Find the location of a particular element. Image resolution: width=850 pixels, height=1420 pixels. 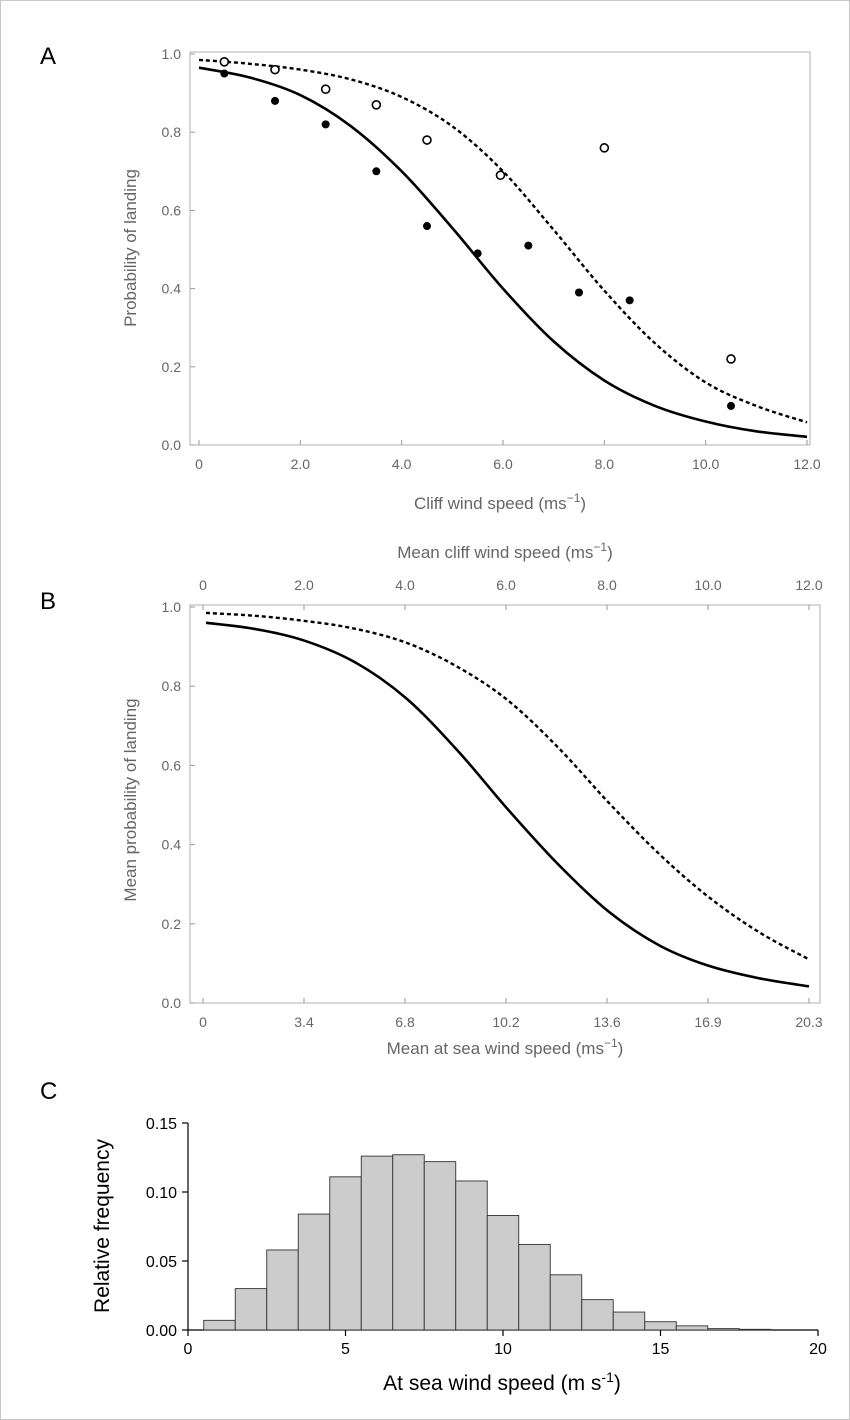

panel-a-y-tick-label: 0.2 is located at coordinates (172, 367).